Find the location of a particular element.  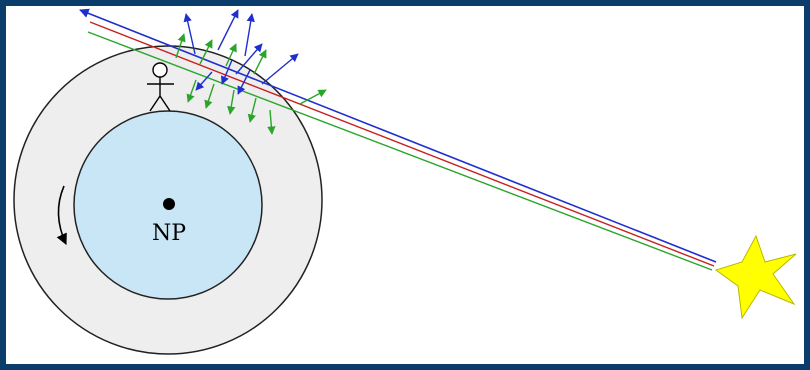

star-icon is located at coordinates (755, 277).